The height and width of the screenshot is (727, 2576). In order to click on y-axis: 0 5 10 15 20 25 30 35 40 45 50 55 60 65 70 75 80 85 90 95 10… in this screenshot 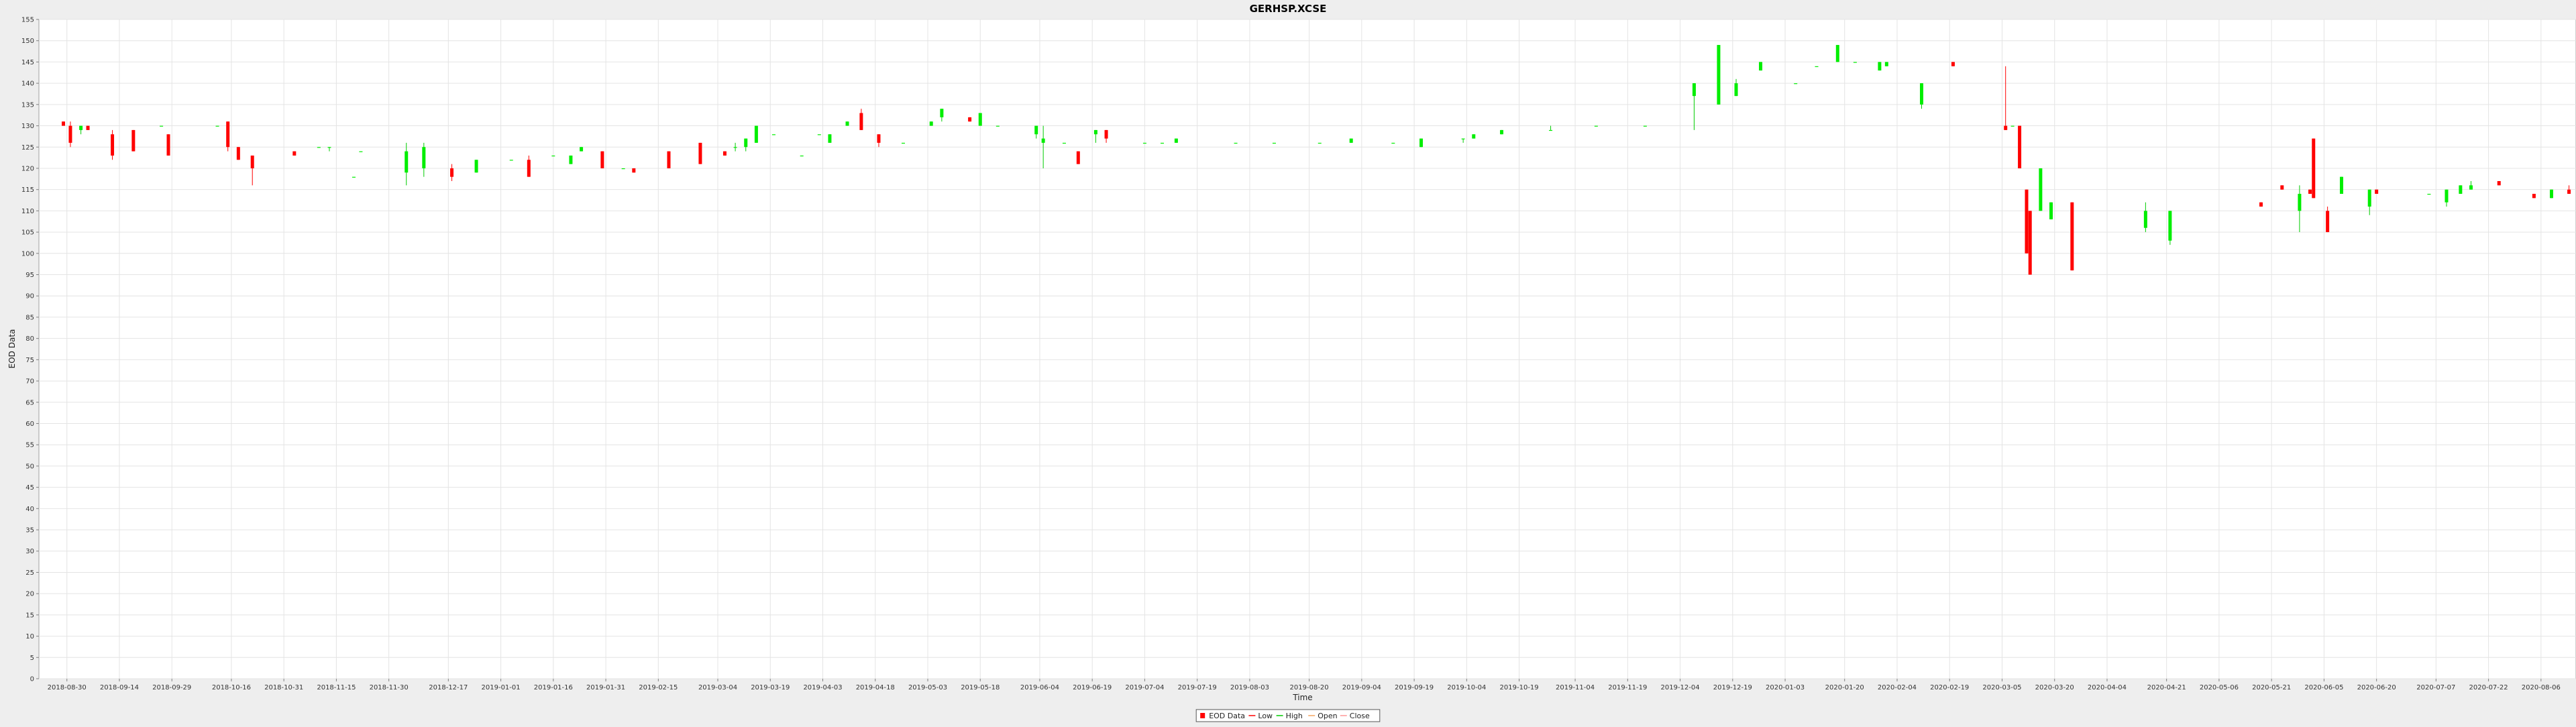, I will do `click(30, 350)`.